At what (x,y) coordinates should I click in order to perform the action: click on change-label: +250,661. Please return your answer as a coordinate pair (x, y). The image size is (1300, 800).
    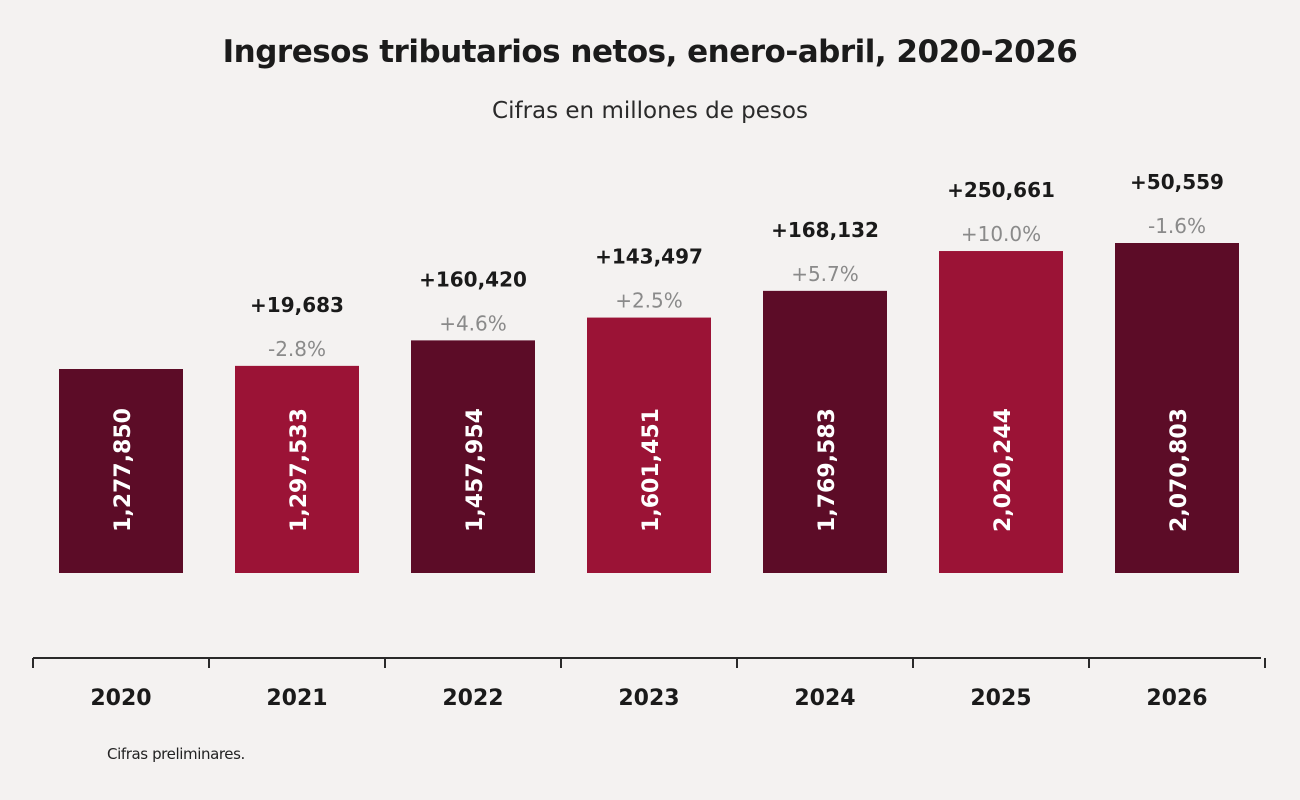
    Looking at the image, I should click on (1001, 190).